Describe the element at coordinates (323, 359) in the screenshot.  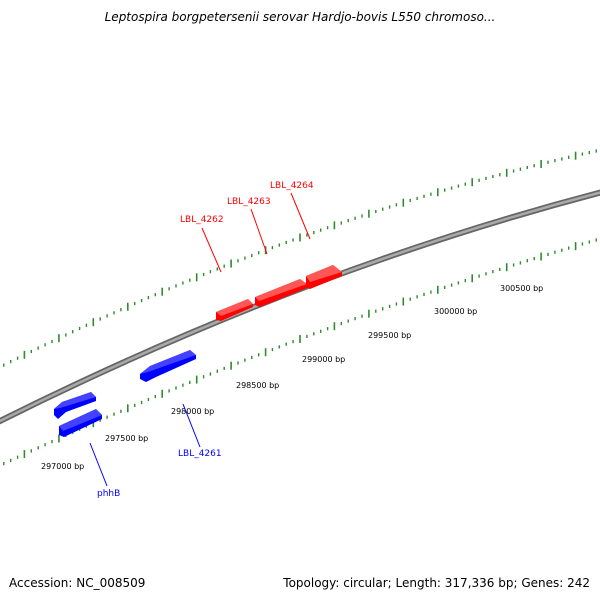
I see `tick-label: 299000 bp` at that location.